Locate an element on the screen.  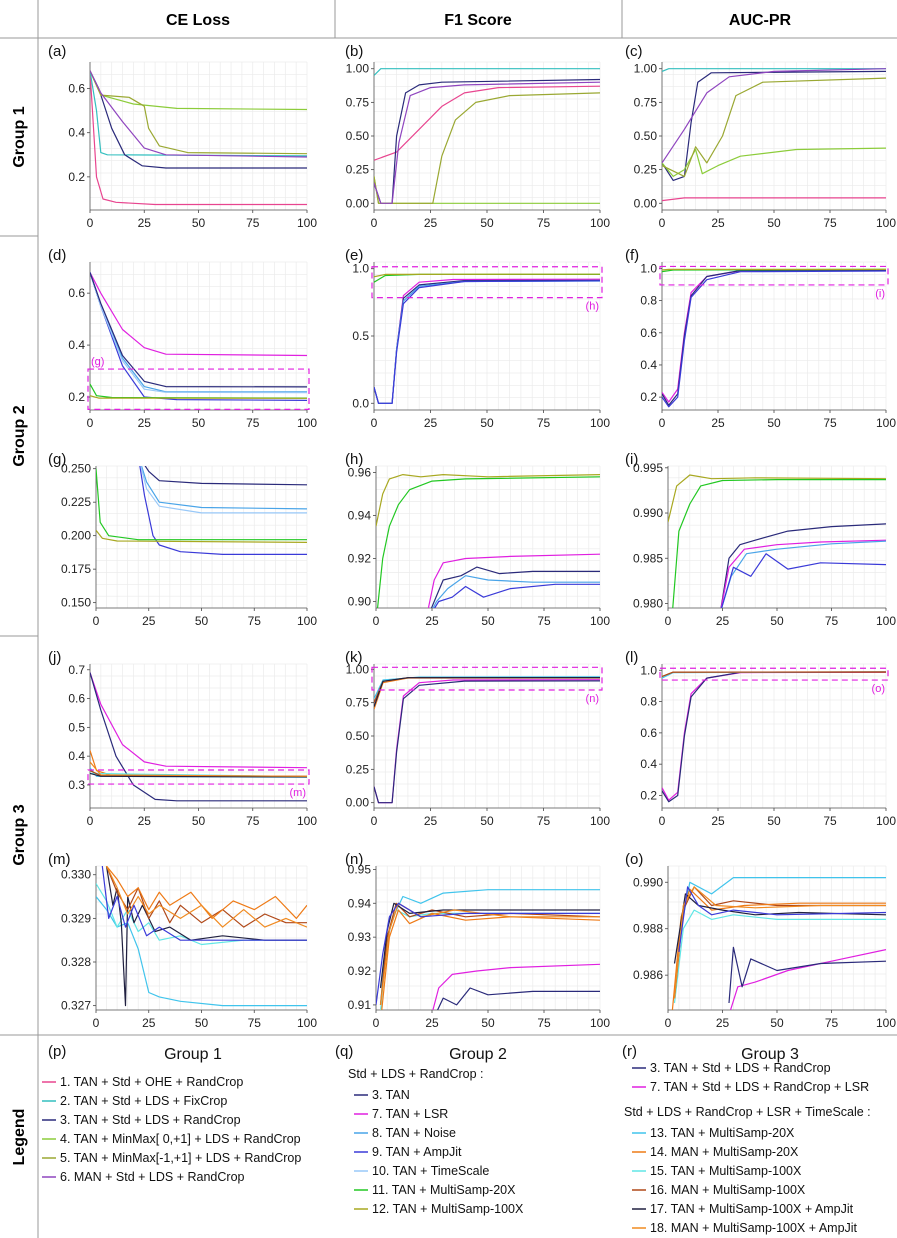
panel-label-e: (e) is located at coordinates (354, 255).